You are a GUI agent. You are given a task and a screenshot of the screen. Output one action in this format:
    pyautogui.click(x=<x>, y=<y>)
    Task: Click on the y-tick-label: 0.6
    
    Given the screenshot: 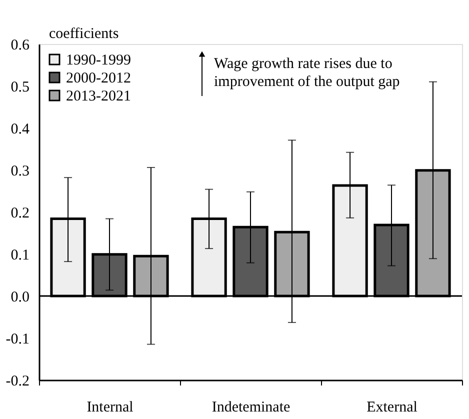 What is the action you would take?
    pyautogui.click(x=20, y=46)
    